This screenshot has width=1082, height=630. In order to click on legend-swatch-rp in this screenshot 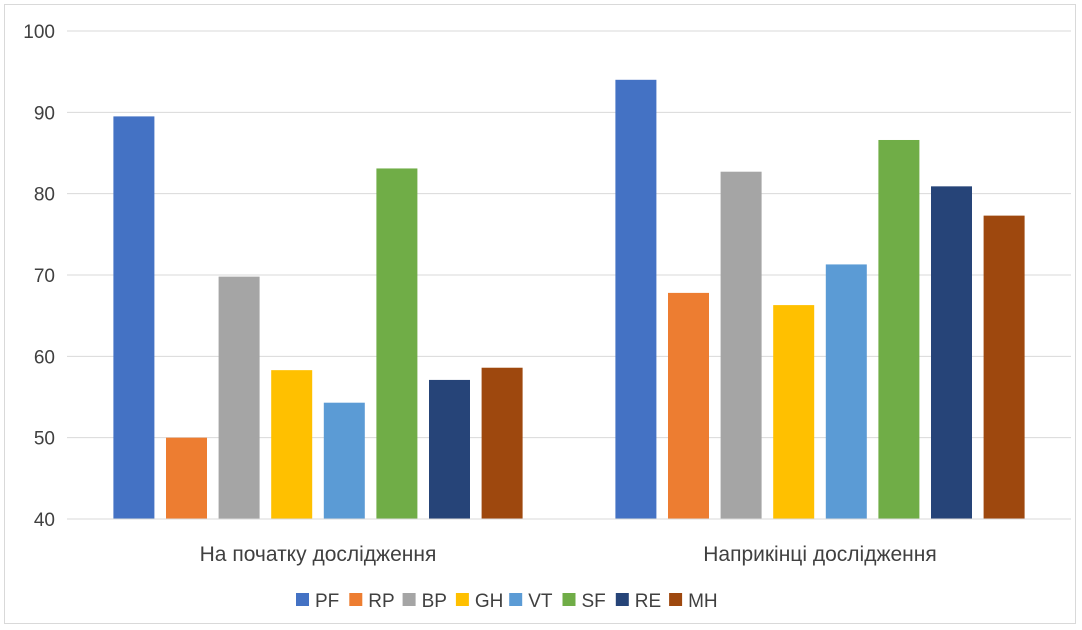, I will do `click(356, 599)`.